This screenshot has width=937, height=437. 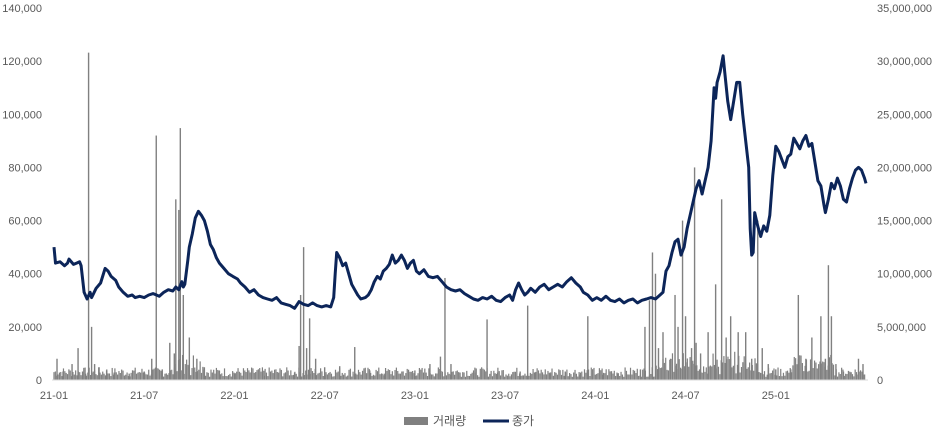 I want to click on legend-volume-label: 거래량, so click(x=449, y=421).